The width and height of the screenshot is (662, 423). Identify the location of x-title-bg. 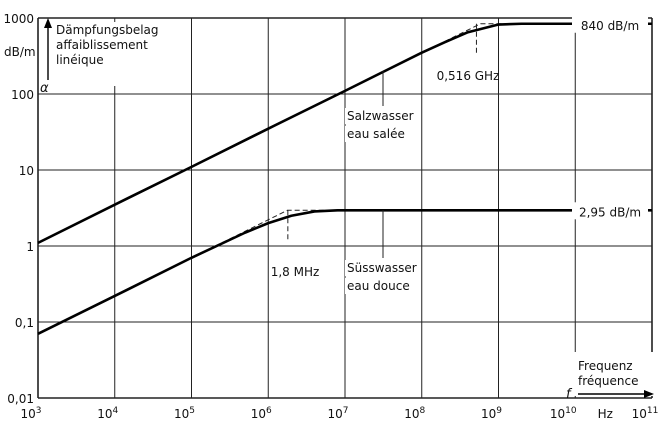
(615, 374).